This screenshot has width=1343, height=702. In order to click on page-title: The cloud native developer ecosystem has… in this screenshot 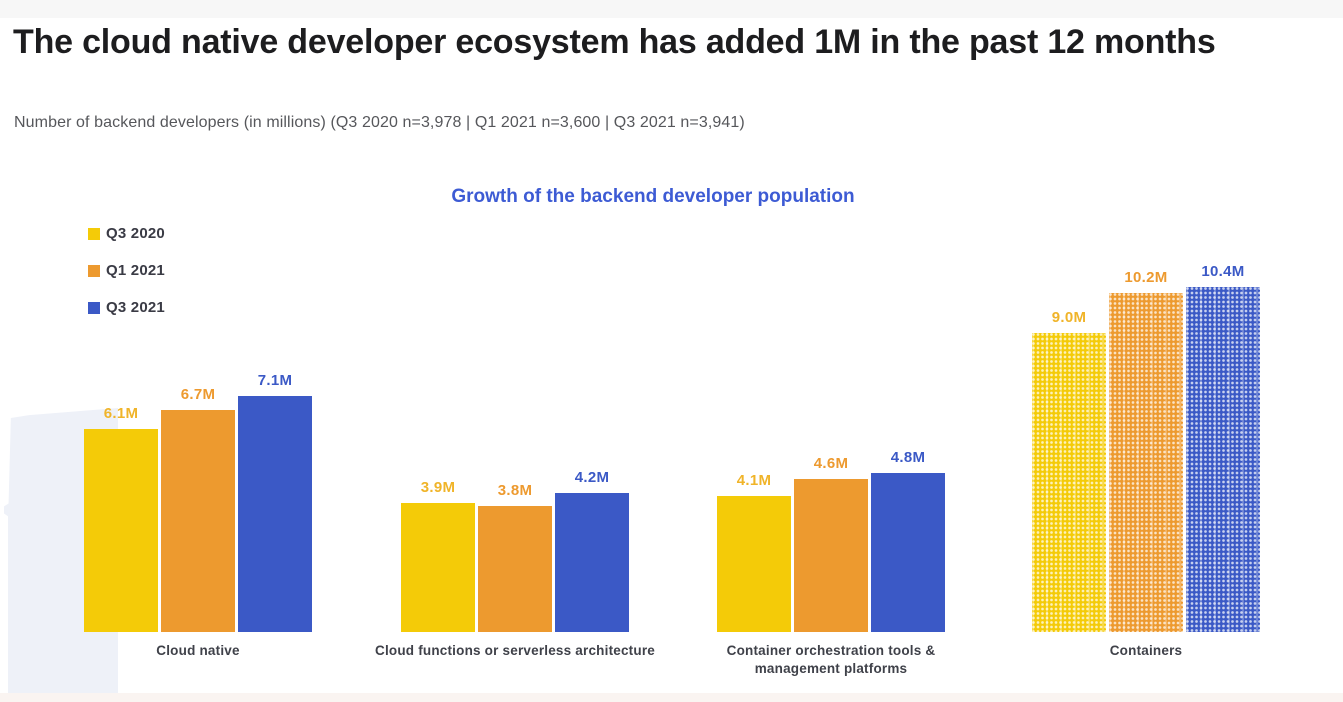, I will do `click(614, 42)`.